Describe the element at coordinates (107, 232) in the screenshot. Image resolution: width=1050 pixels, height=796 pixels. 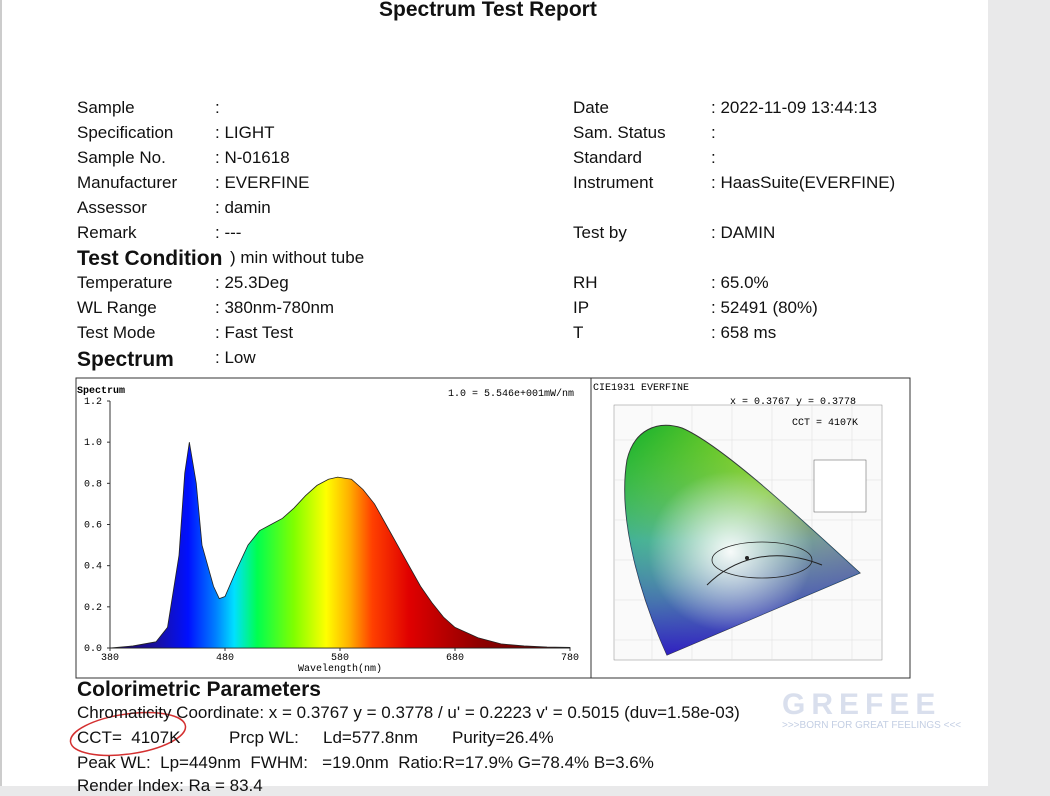
I see `field-label: Remark` at that location.